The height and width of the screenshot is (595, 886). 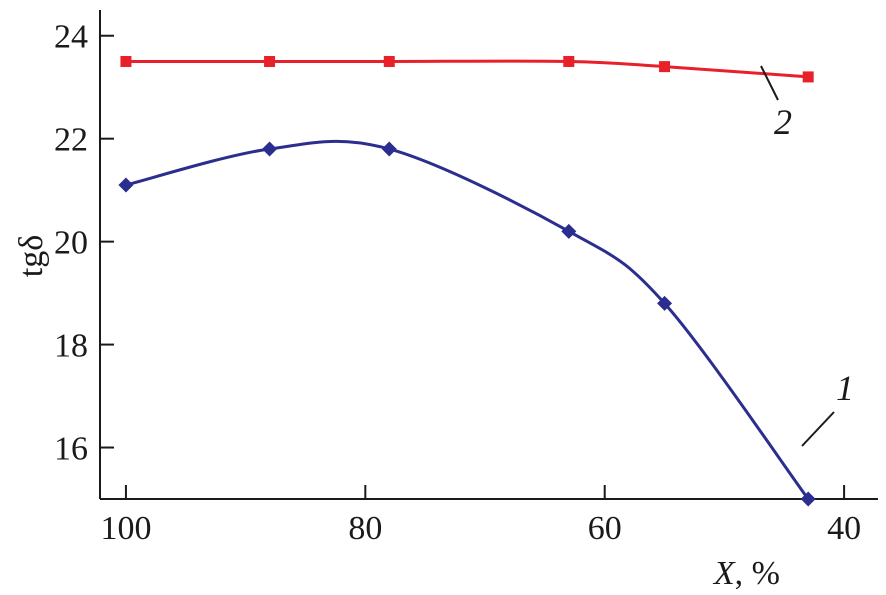 What do you see at coordinates (365, 528) in the screenshot?
I see `x-tick-label: 80` at bounding box center [365, 528].